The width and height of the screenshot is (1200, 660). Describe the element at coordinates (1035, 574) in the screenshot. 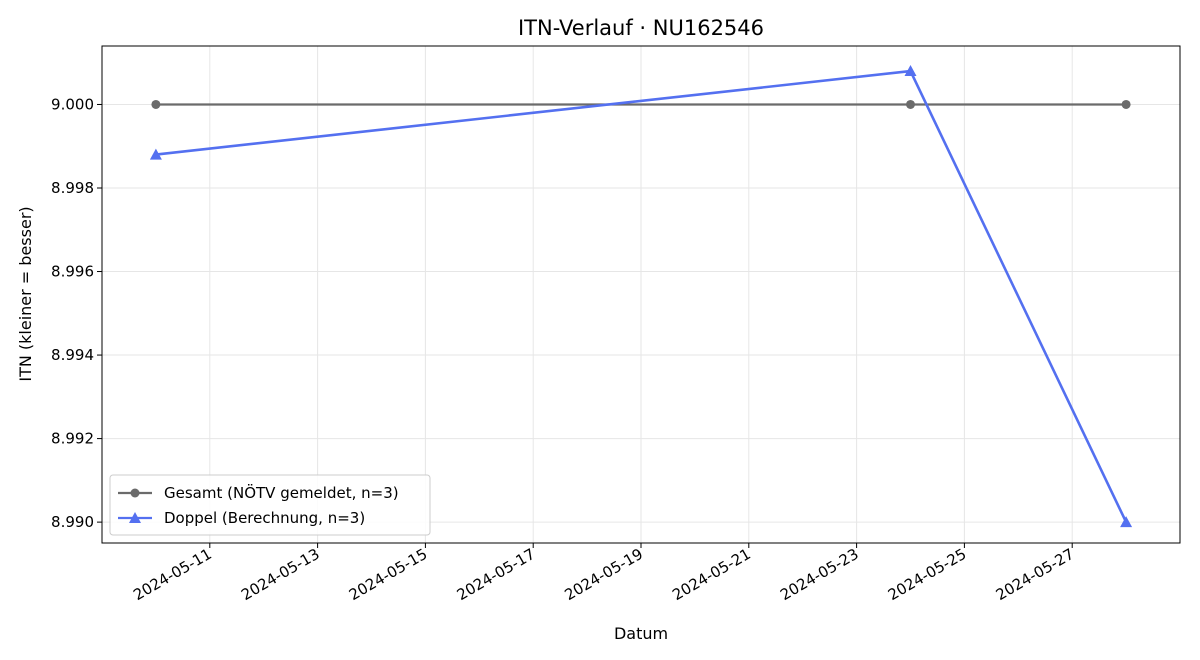

I see `x-tick-label: 2024-05-27` at that location.